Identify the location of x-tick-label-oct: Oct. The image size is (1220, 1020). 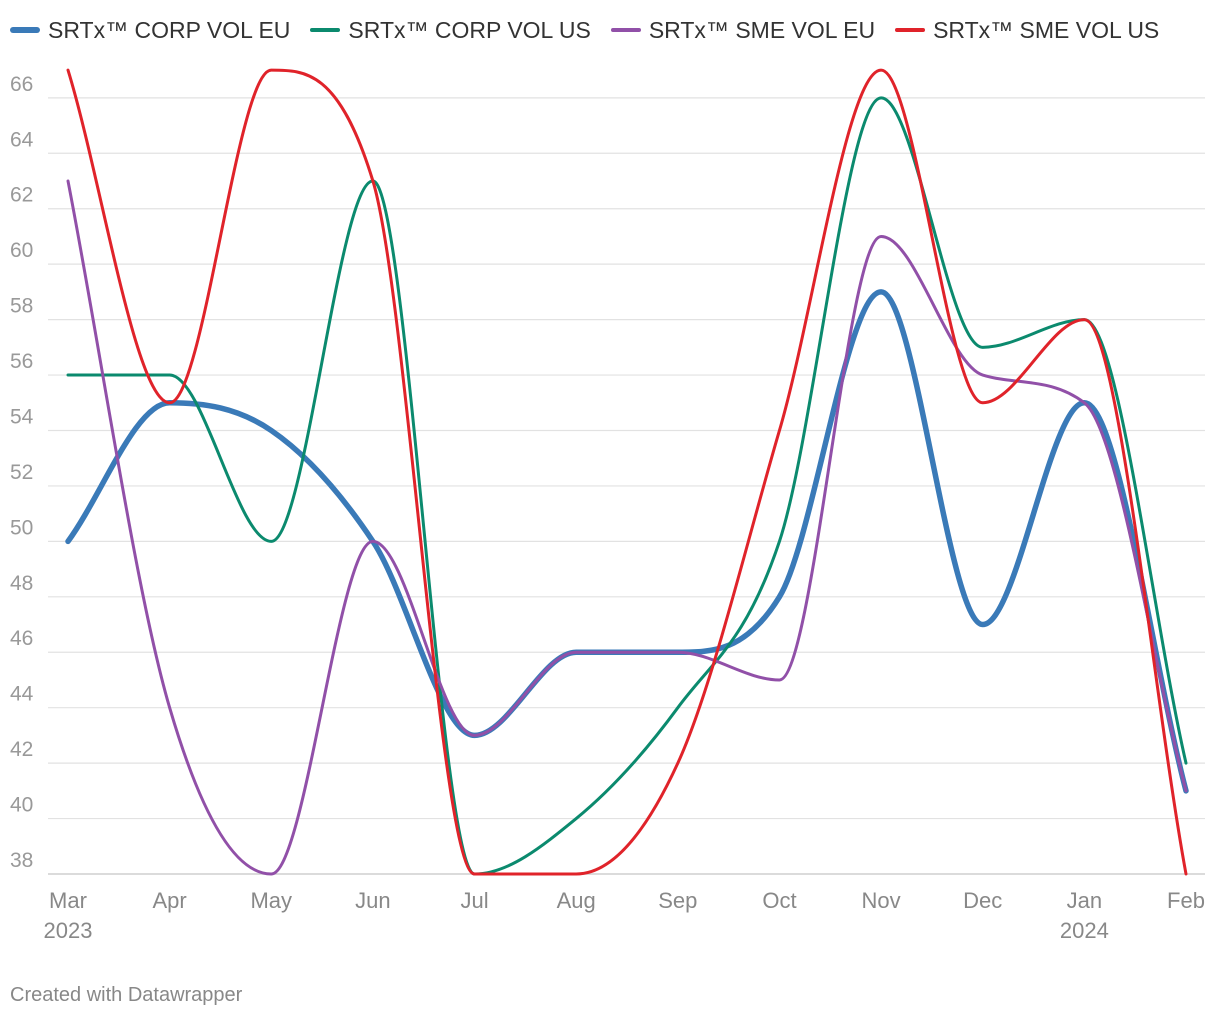
(779, 900).